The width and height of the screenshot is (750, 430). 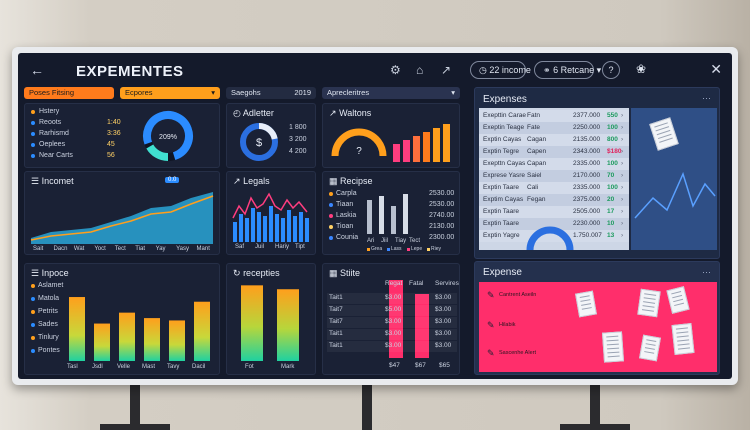 What do you see at coordinates (124, 367) in the screenshot?
I see `axis-tick-label: Velle` at bounding box center [124, 367].